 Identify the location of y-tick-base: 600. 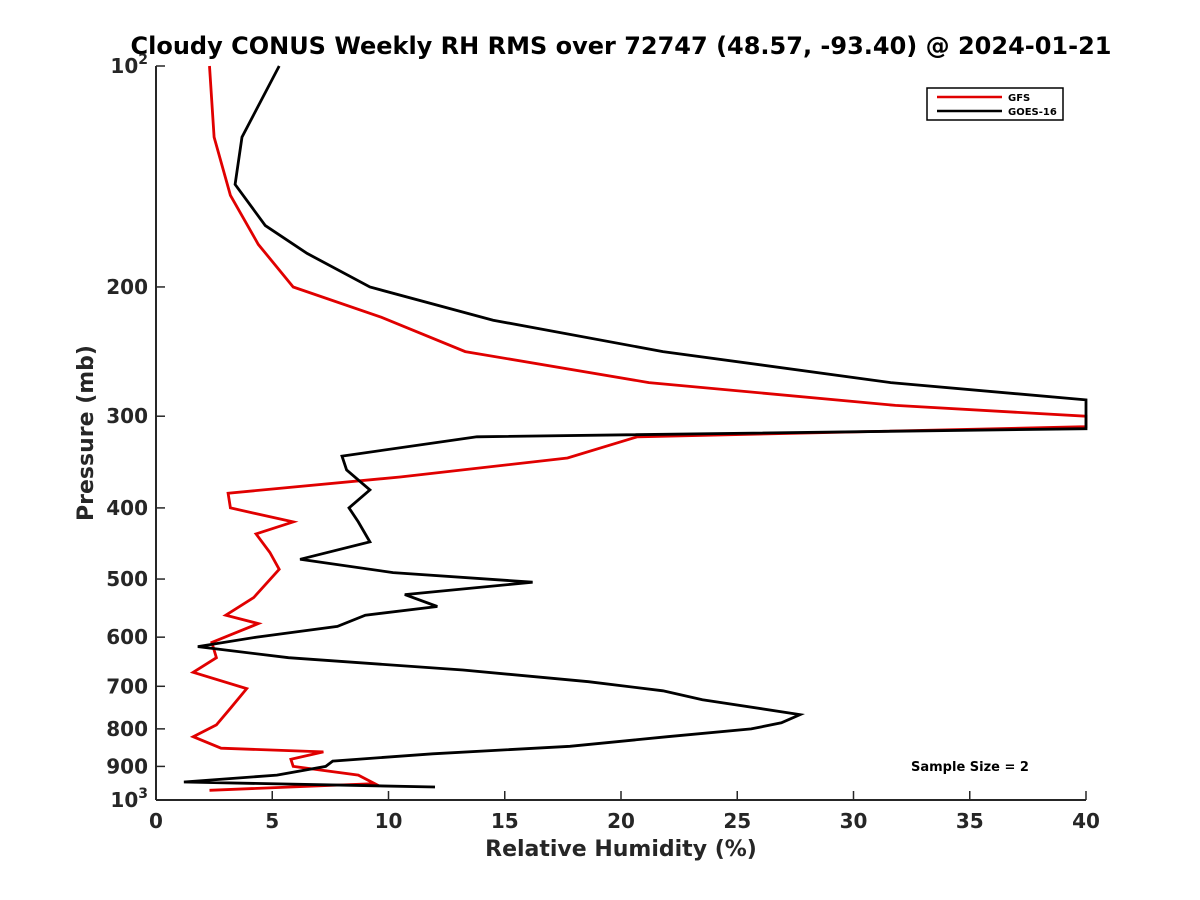
(127, 637).